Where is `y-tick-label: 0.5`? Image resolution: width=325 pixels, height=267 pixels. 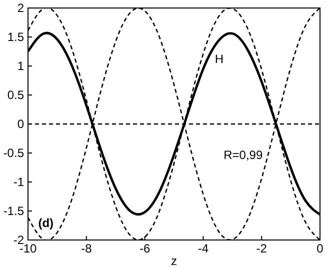 y-tick-label: 0.5 is located at coordinates (15, 95).